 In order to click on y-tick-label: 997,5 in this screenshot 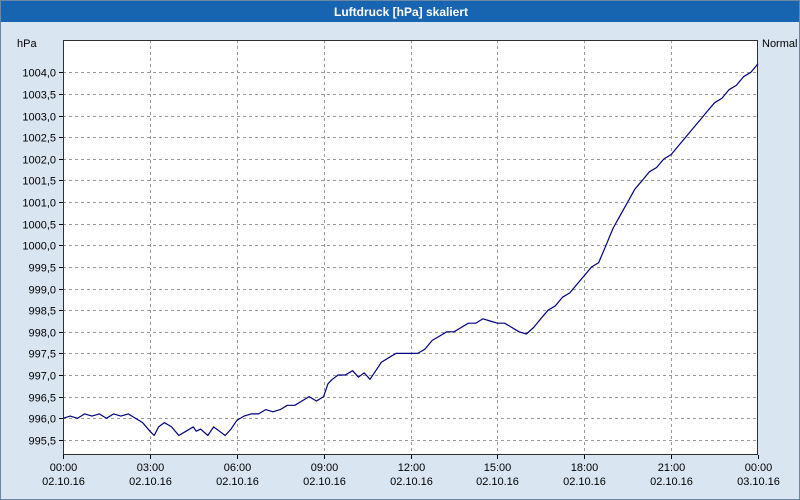, I will do `click(42, 355)`.